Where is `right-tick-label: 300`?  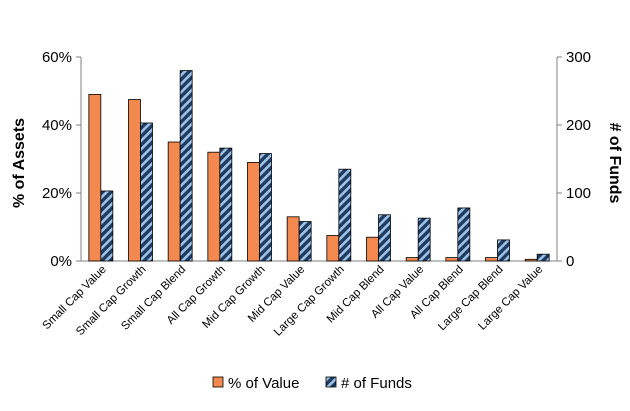 right-tick-label: 300 is located at coordinates (578, 57).